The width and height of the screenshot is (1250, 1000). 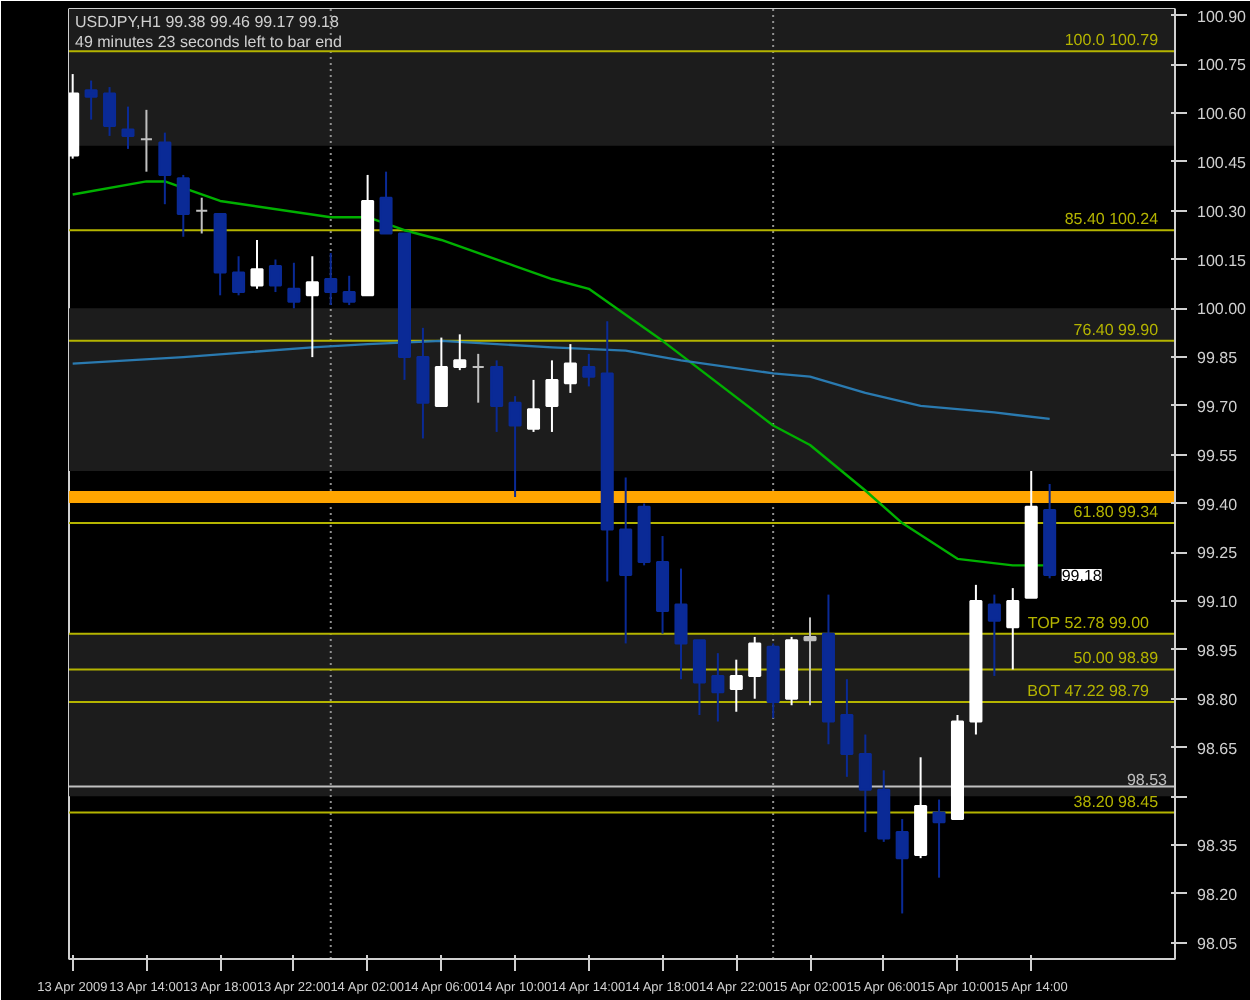 What do you see at coordinates (1116, 329) in the screenshot?
I see `ref-line-label: 76.40 99.90` at bounding box center [1116, 329].